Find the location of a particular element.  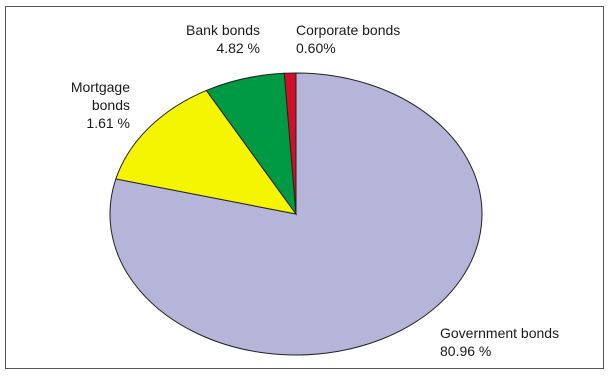

label-corporate-bonds: Corporate bonds is located at coordinates (348, 30).